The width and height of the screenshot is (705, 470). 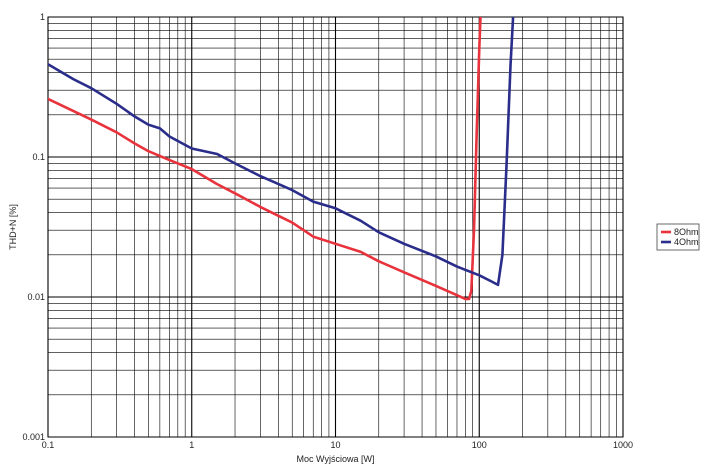 What do you see at coordinates (33, 437) in the screenshot?
I see `y-tick-label: 0.001` at bounding box center [33, 437].